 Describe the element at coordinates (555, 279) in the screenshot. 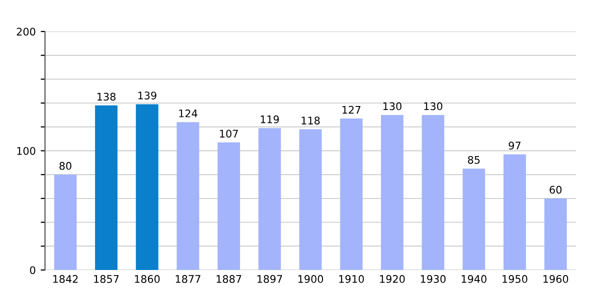

I see `x-tick-label: 1960` at that location.